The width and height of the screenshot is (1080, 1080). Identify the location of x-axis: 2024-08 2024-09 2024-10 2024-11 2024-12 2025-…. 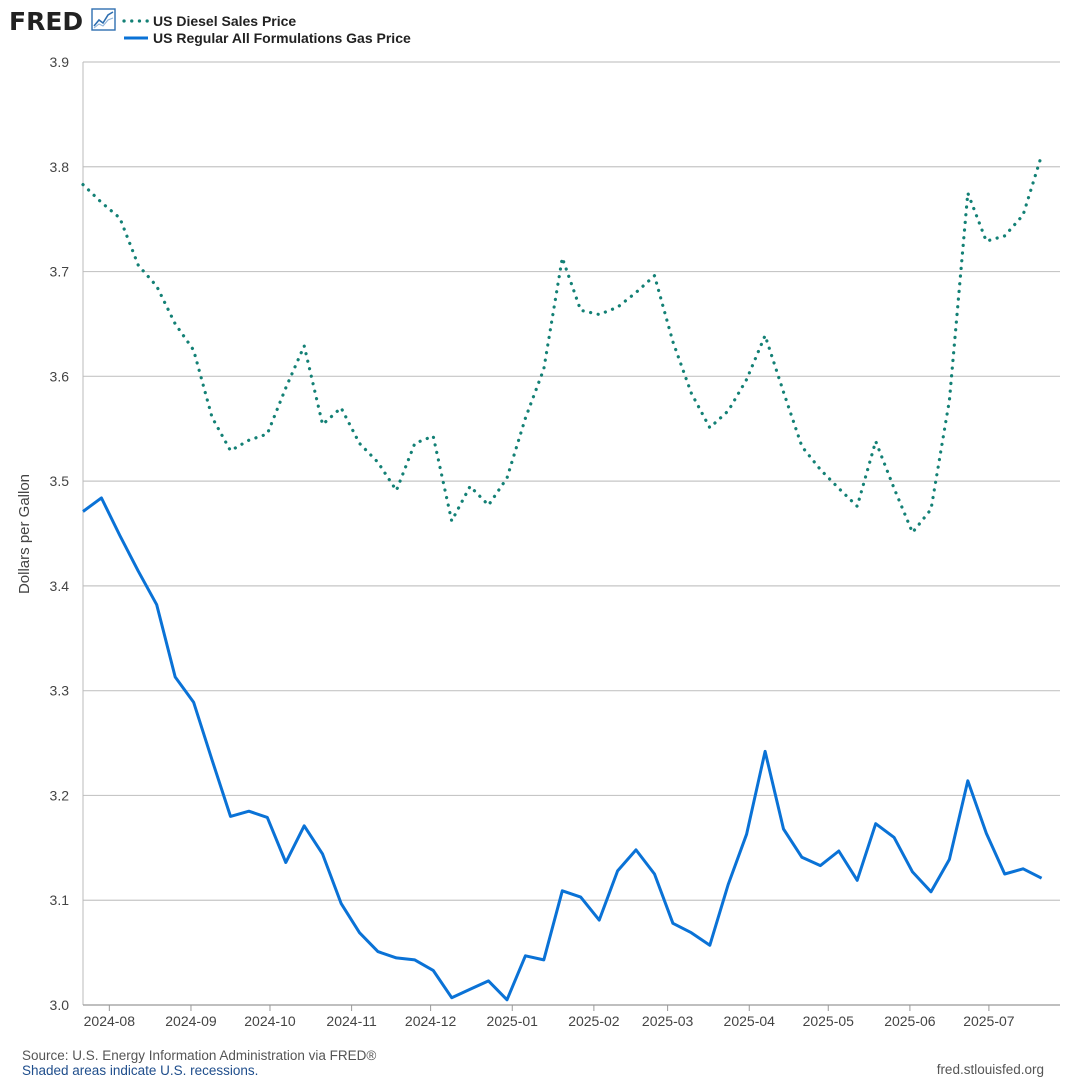
(571, 1016).